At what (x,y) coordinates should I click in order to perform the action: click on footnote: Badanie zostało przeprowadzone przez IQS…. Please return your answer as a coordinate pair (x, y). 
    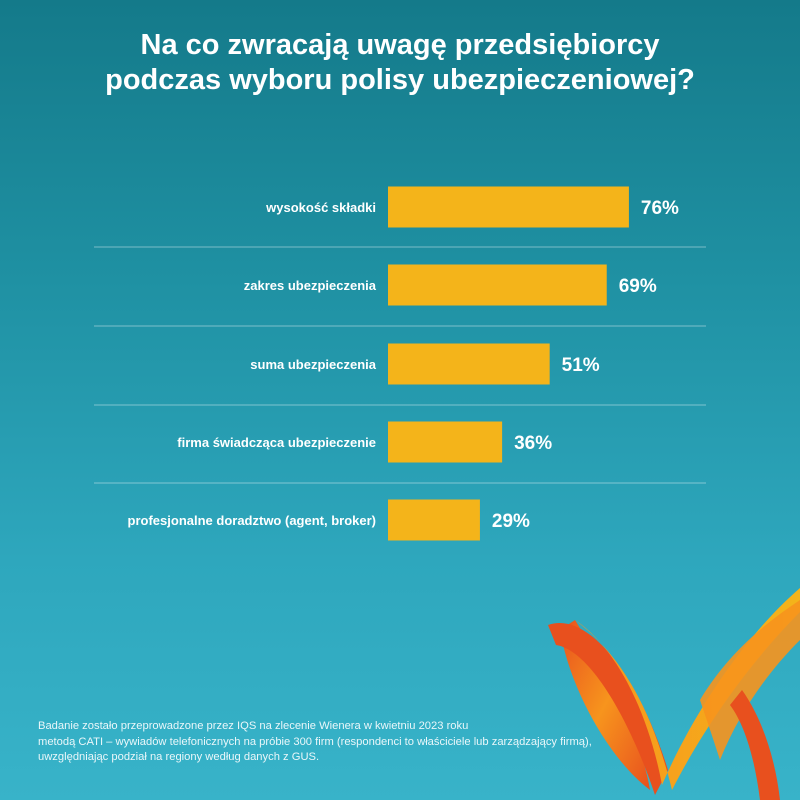
    Looking at the image, I should click on (358, 742).